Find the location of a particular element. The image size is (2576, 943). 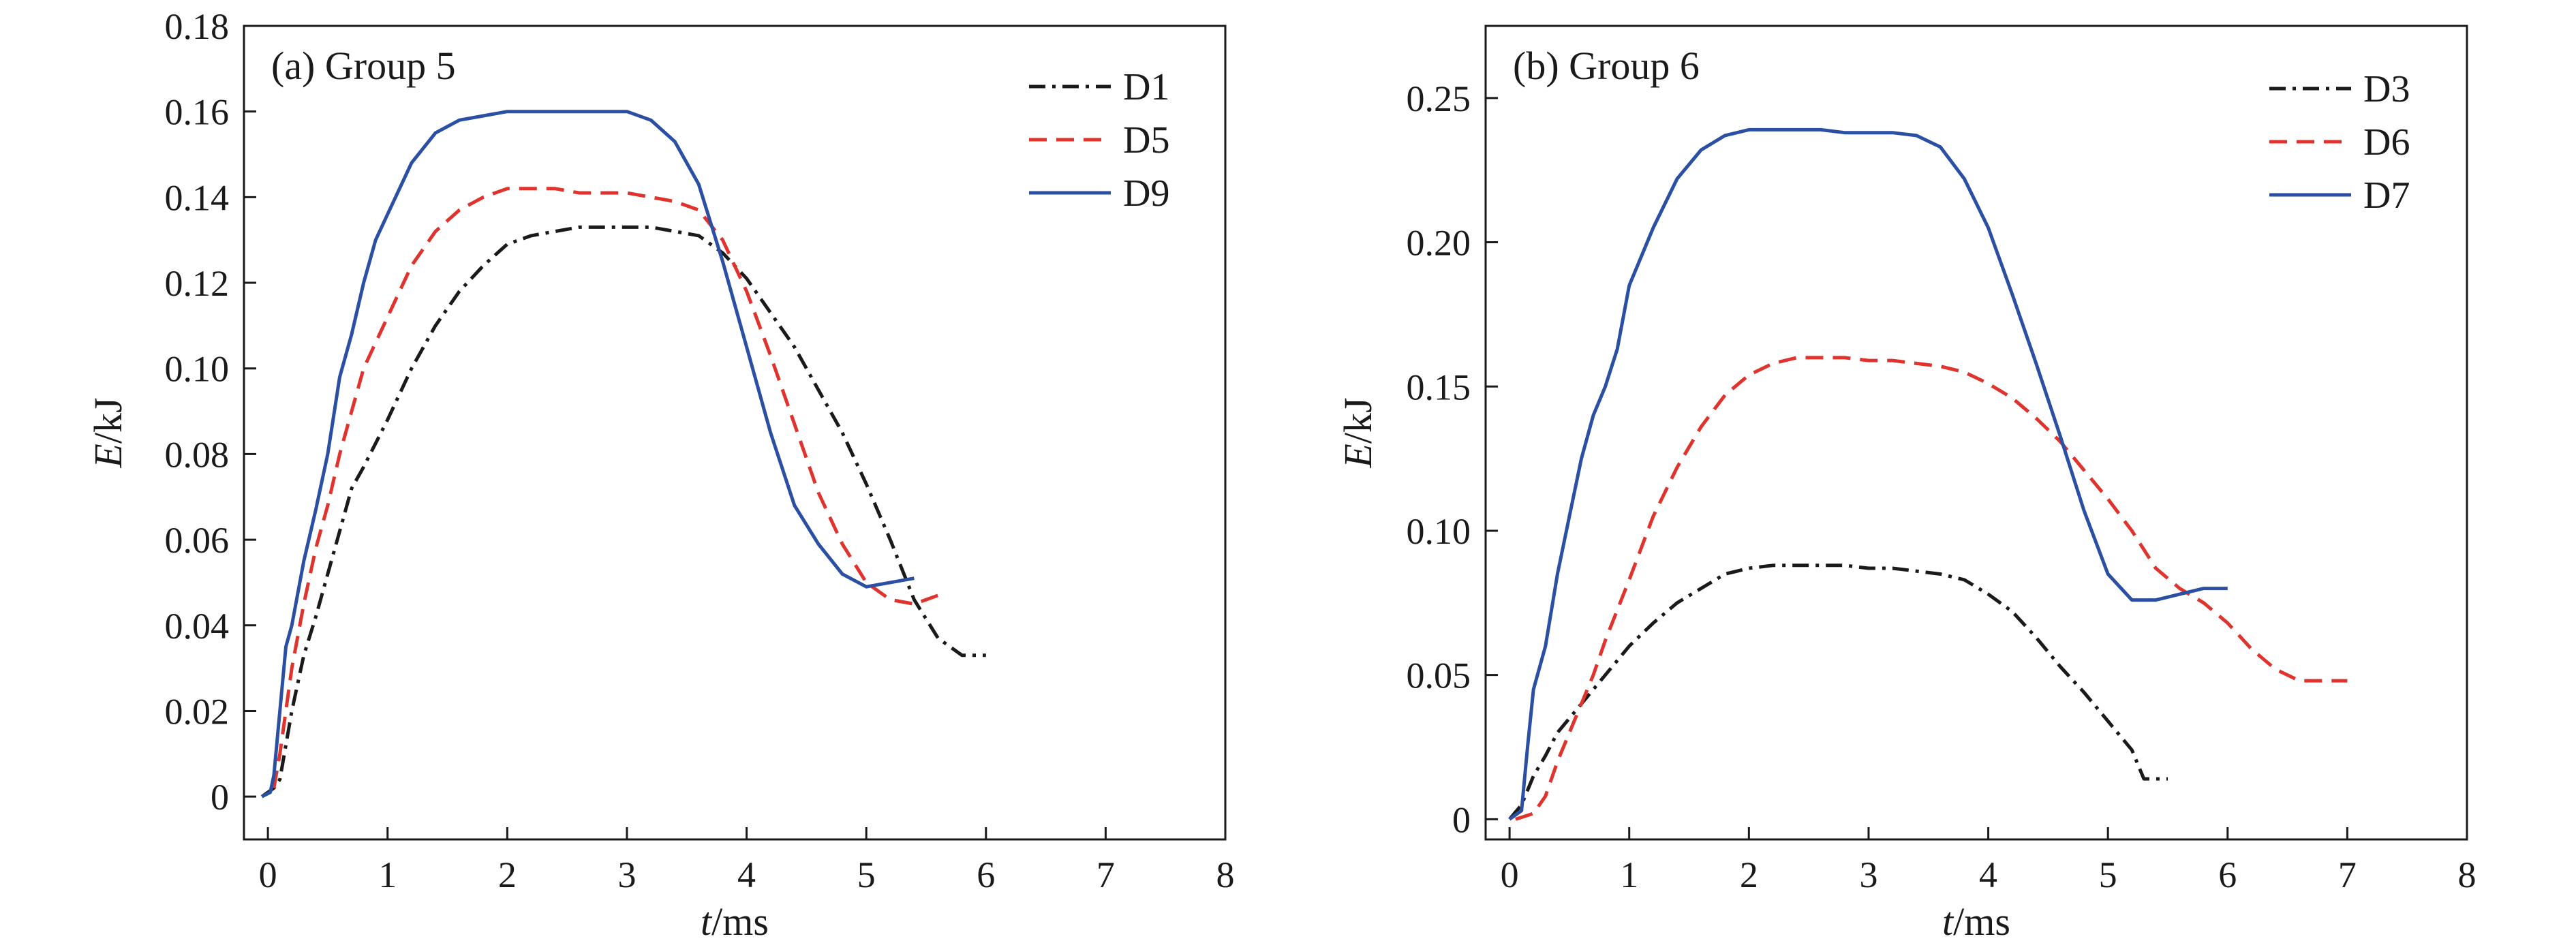

y-tick-label: 0.05 is located at coordinates (1439, 675).